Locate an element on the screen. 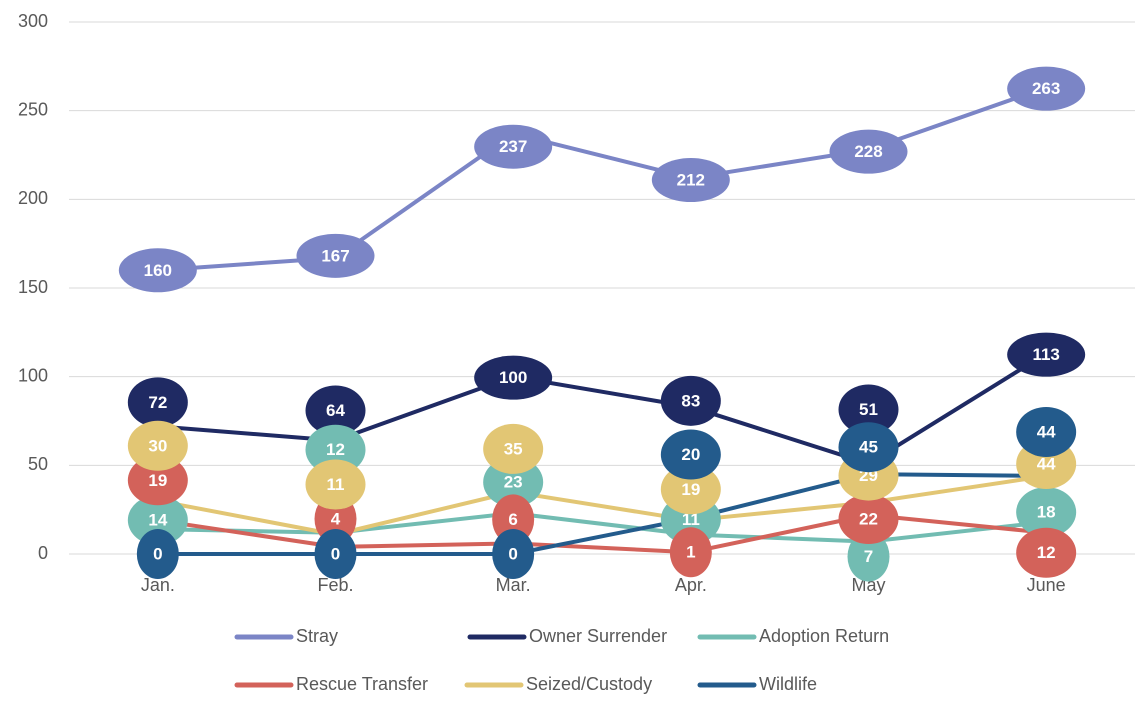 This screenshot has height=714, width=1135. y-tick-label: 300 is located at coordinates (33, 21).